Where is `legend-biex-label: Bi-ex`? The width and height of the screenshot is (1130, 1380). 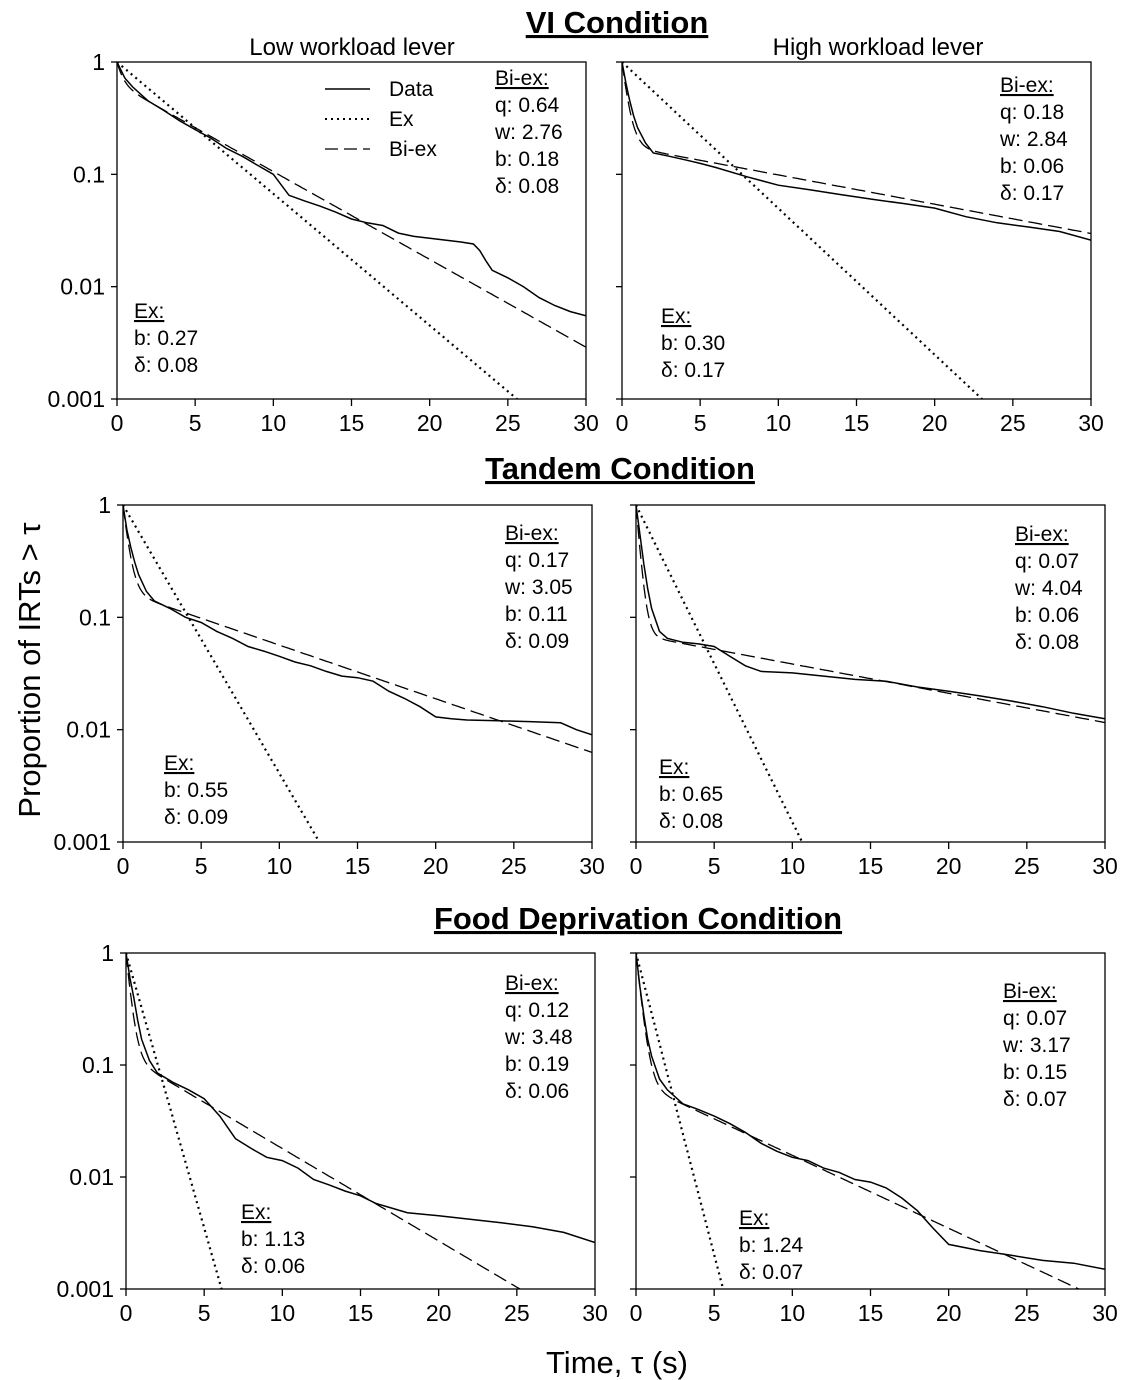
legend-biex-label: Bi-ex is located at coordinates (413, 149).